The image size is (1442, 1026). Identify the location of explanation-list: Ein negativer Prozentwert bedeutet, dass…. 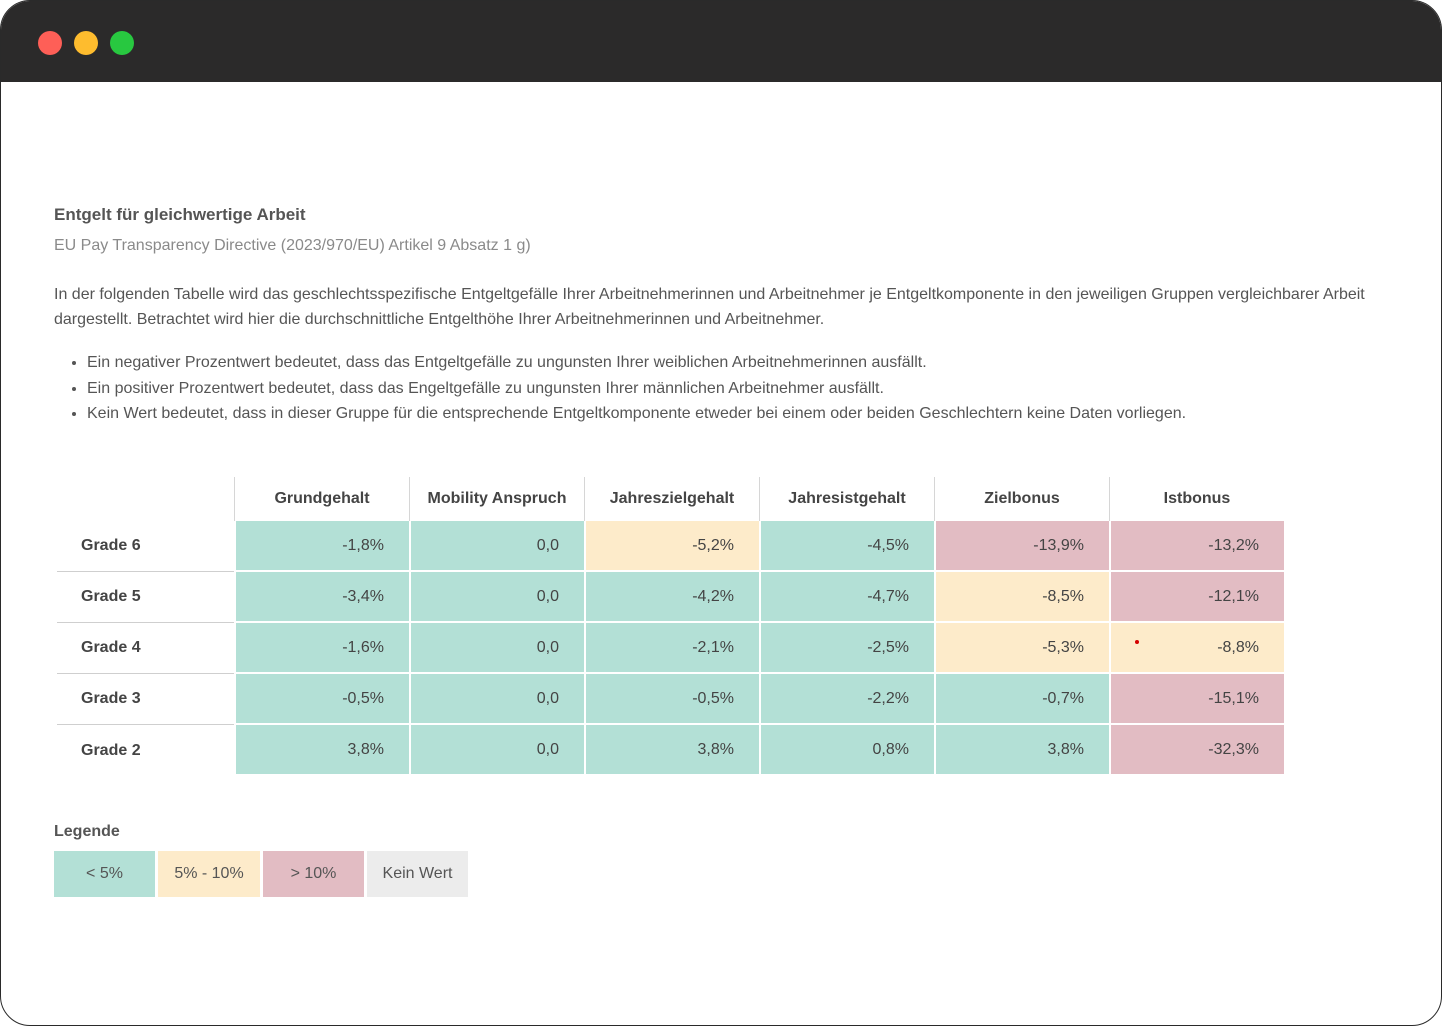
(628, 388).